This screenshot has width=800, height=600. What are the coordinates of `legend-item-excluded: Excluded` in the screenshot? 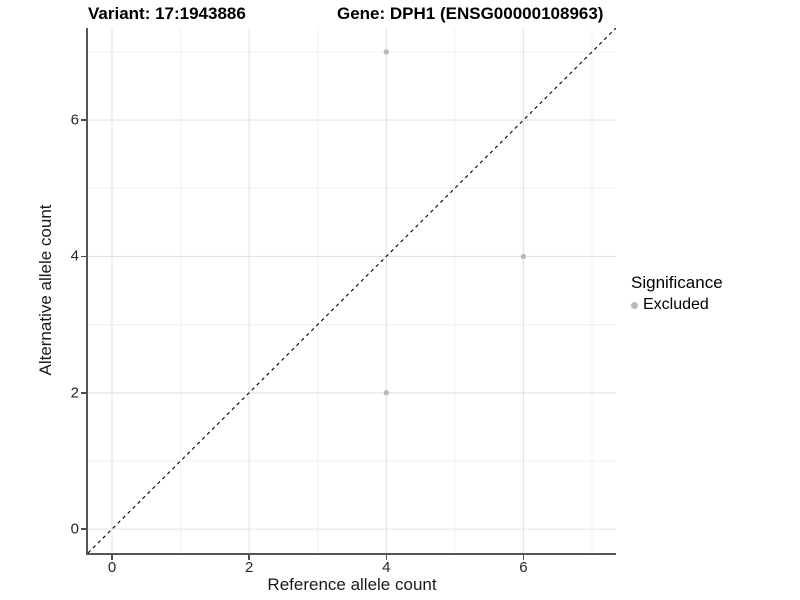 It's located at (677, 305).